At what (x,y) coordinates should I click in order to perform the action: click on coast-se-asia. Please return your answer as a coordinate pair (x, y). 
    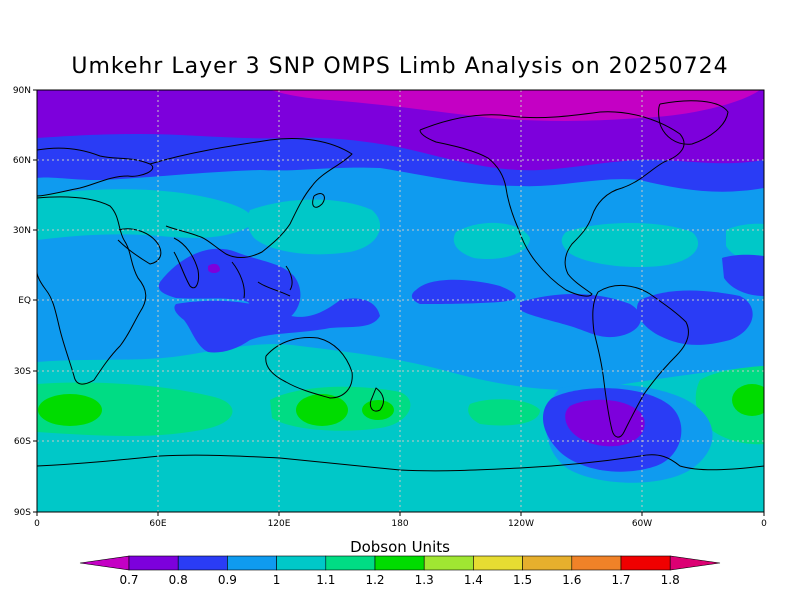
    Looking at the image, I should click on (262, 280).